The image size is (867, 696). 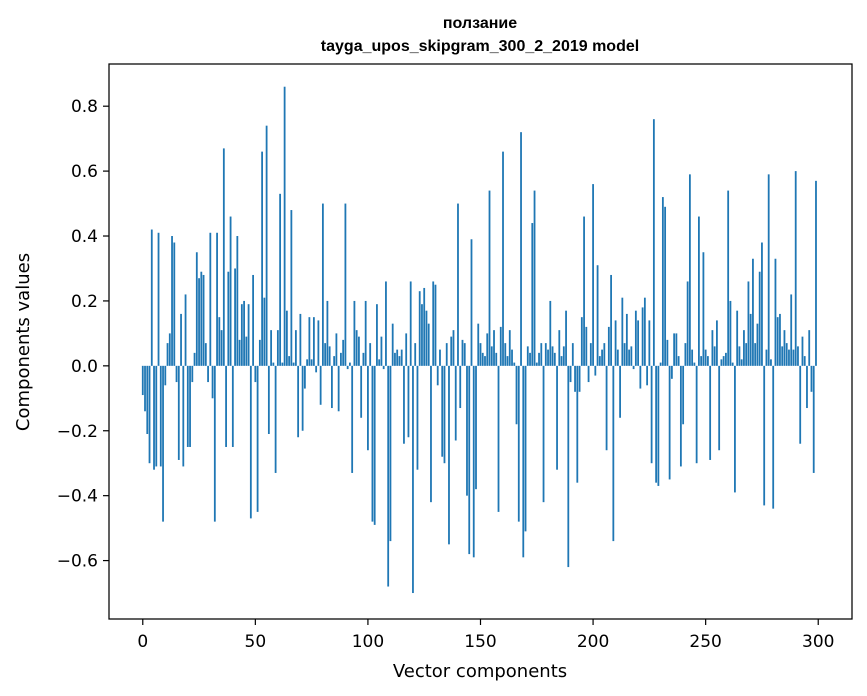 I want to click on y-tick-label: −0.2, so click(x=77, y=432).